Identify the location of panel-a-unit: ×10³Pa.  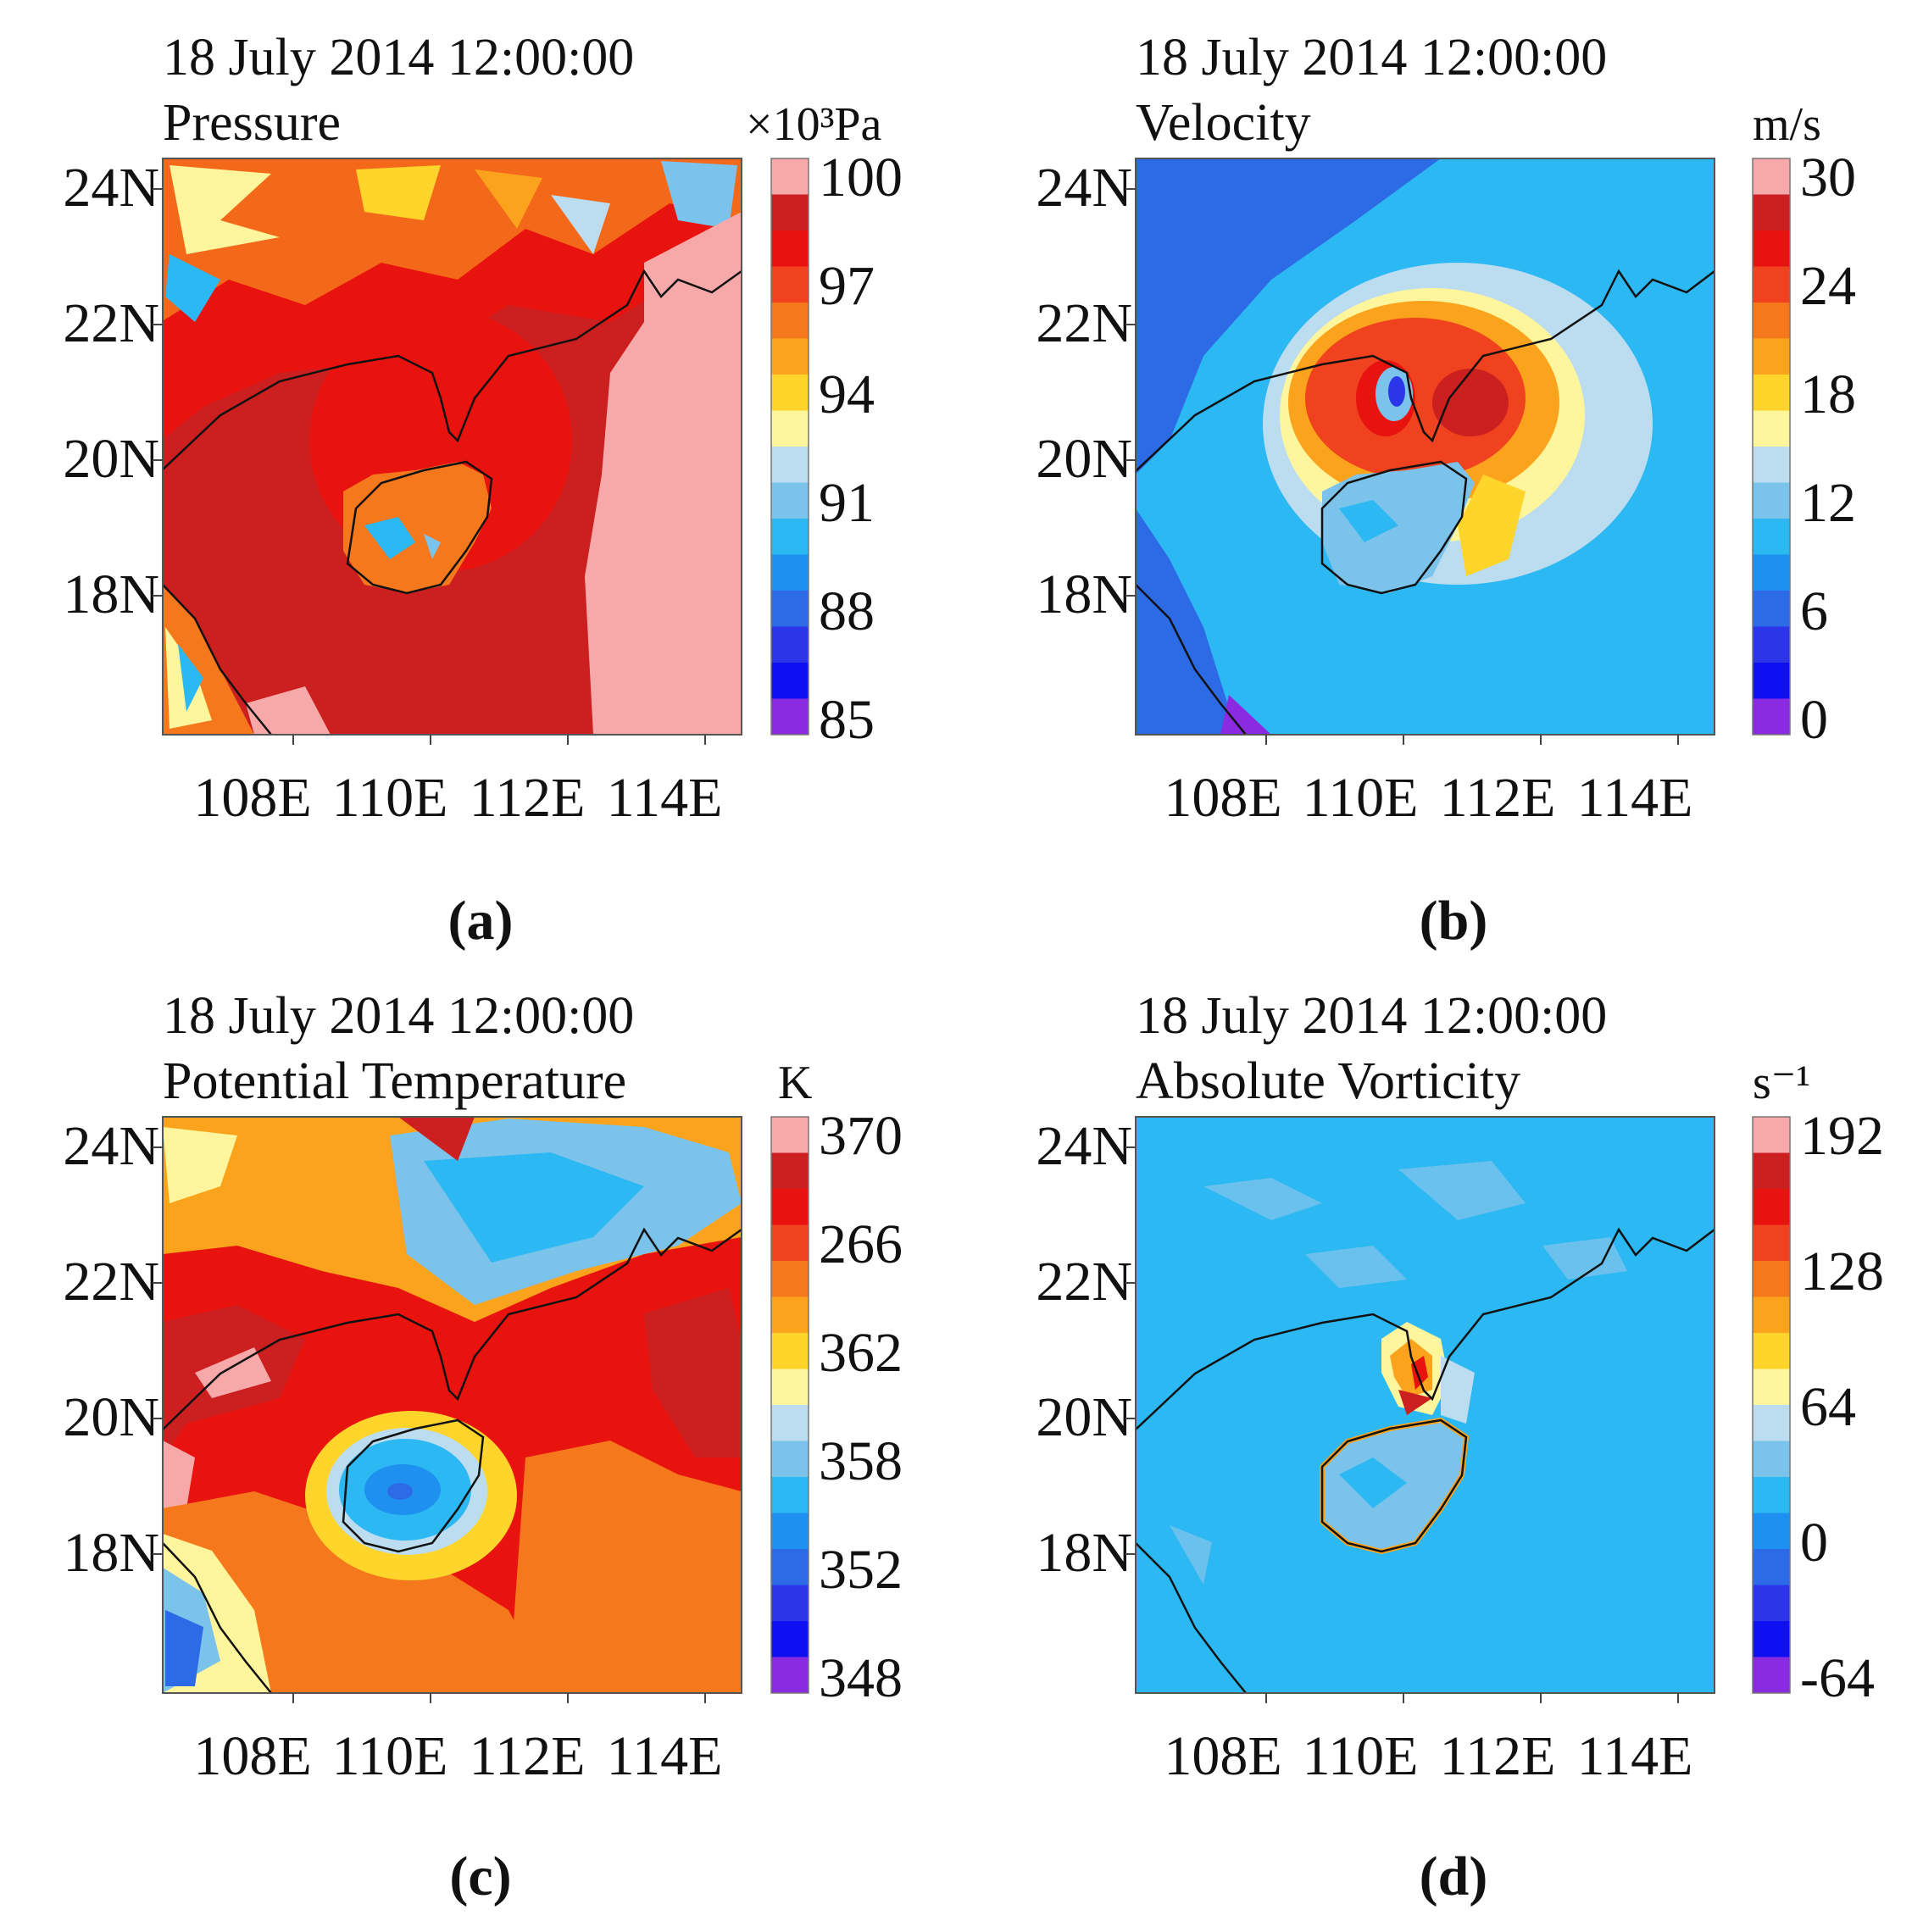
(814, 124).